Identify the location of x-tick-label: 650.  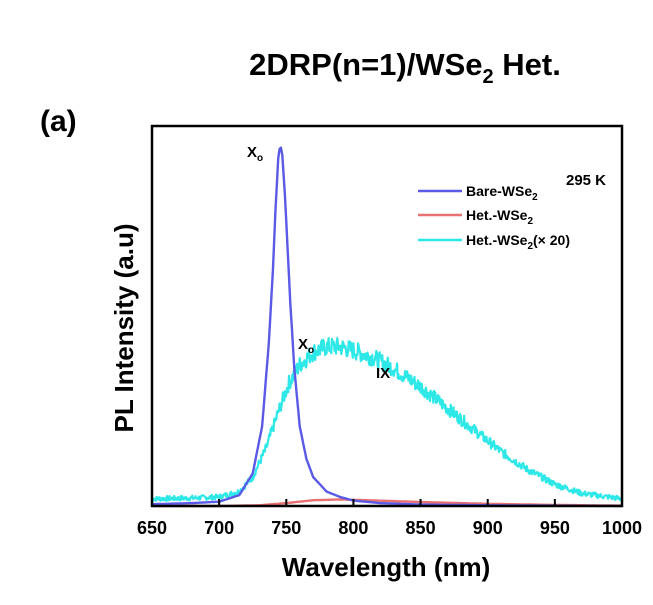
(152, 528).